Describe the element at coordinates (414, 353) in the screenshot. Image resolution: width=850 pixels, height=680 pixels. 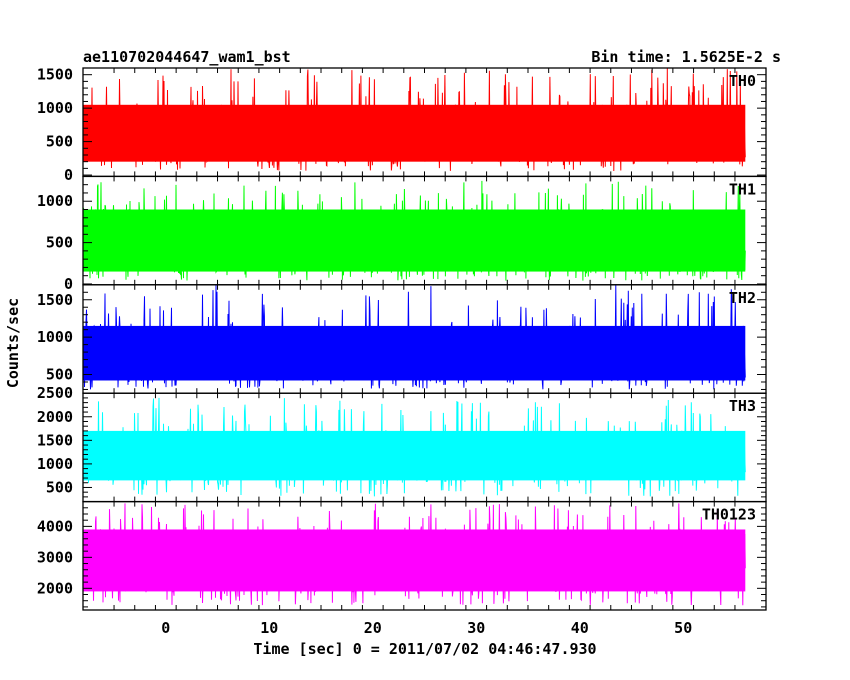
I see `series-band-th2` at that location.